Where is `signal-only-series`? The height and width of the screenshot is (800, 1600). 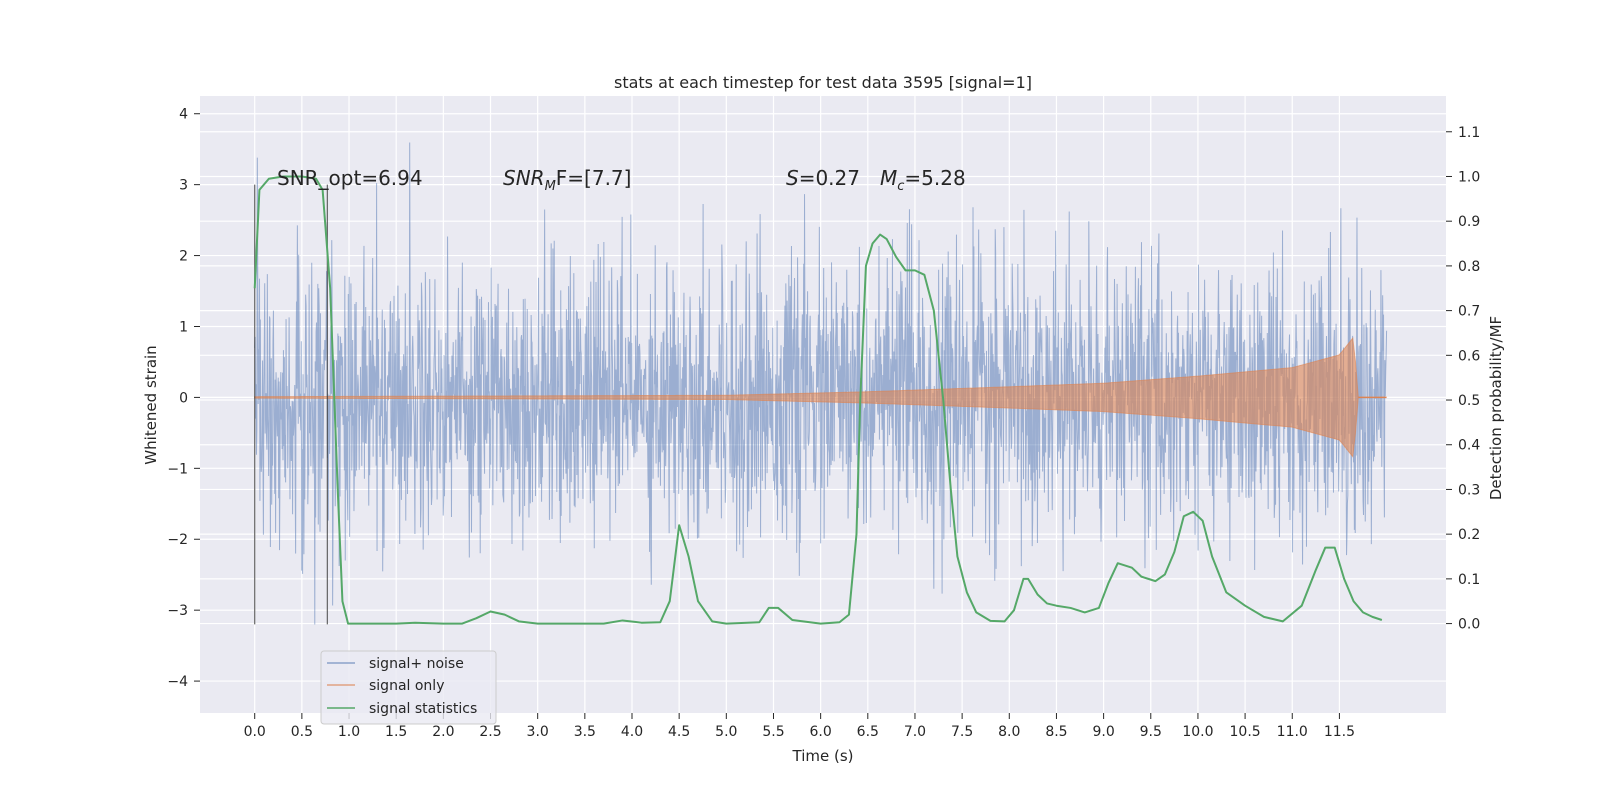
signal-only-series is located at coordinates (820, 397).